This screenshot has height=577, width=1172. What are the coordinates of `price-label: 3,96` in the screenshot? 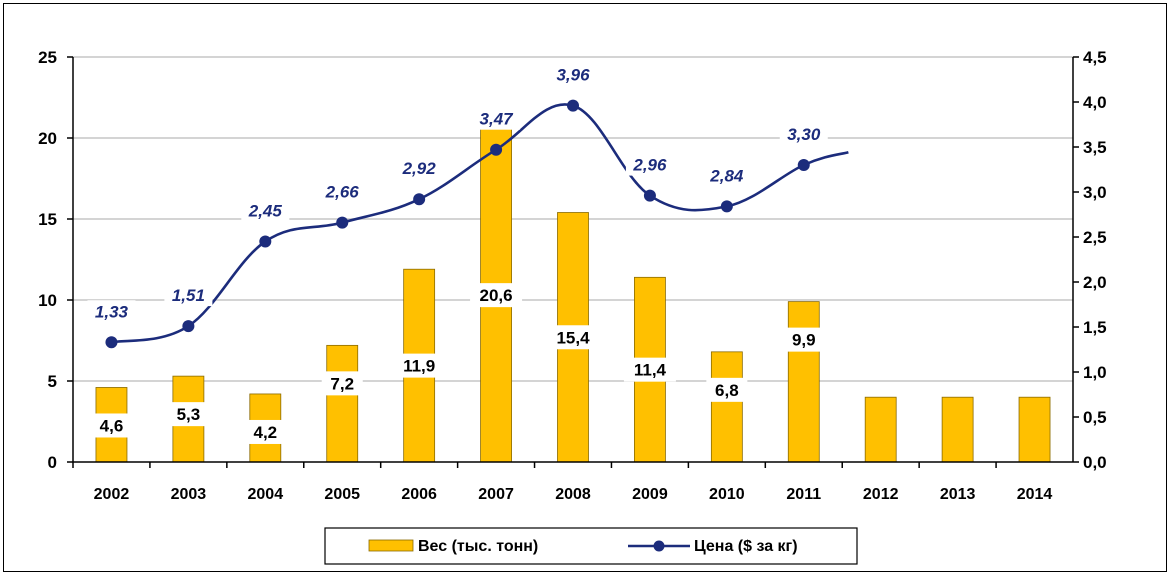 It's located at (573, 75).